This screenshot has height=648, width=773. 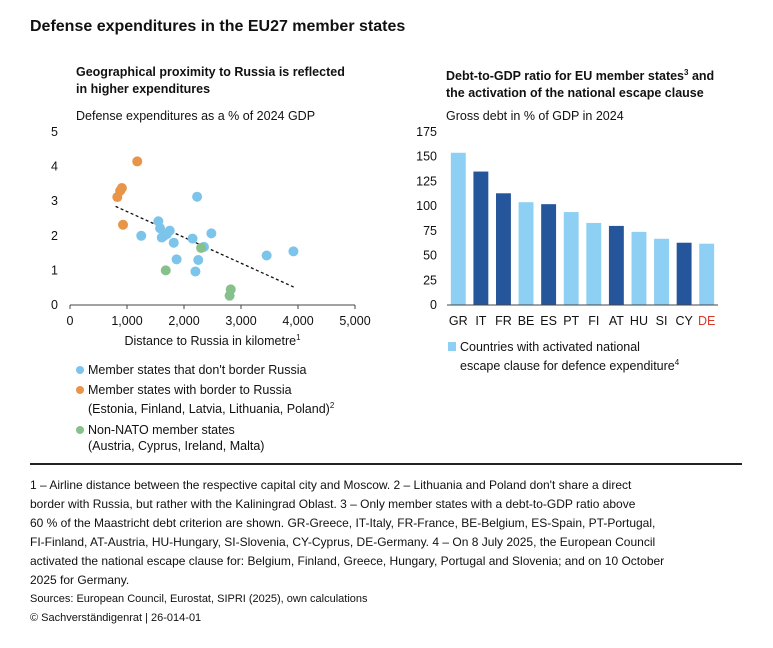 I want to click on legend-swatch-escape, so click(x=452, y=346).